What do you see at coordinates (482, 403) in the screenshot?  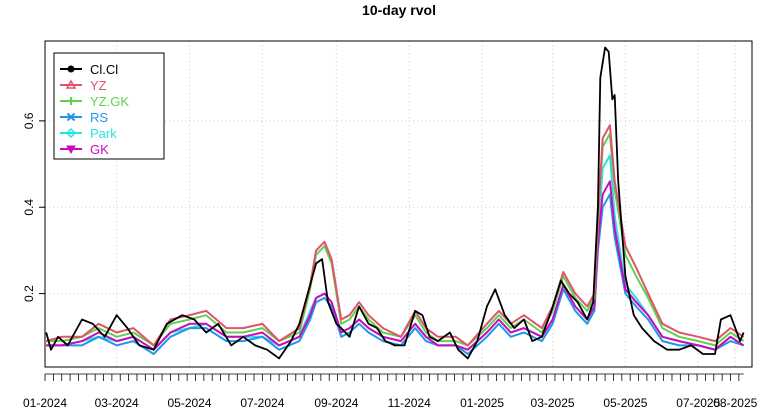 I see `x-tick-label: 01-2025` at bounding box center [482, 403].